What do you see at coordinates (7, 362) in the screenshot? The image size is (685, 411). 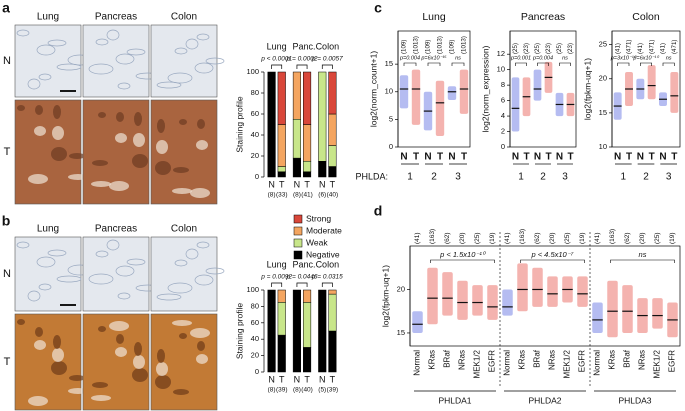 I see `row-label: T` at bounding box center [7, 362].